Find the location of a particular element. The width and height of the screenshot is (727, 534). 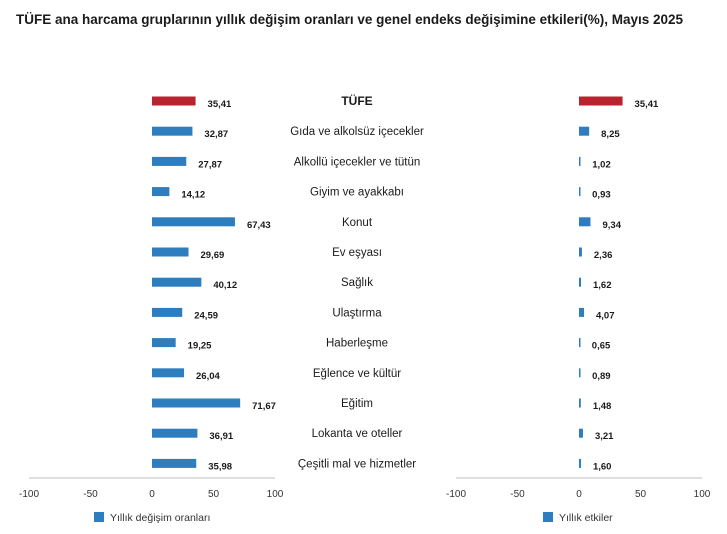

category-label-9: Eğlence ve kültür is located at coordinates (357, 374).